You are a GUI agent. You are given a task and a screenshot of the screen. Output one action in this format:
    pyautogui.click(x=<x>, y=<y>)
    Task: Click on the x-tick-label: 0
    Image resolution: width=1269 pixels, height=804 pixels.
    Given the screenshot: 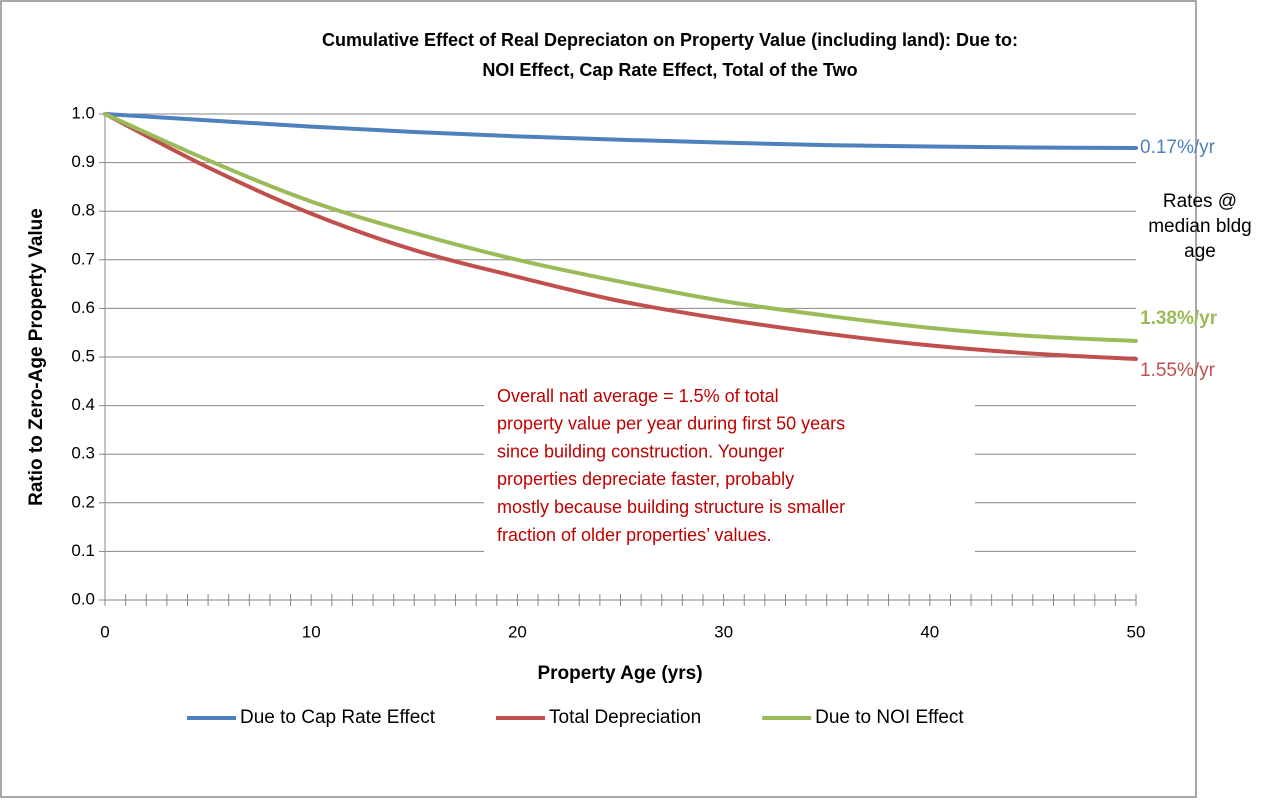 What is the action you would take?
    pyautogui.click(x=104, y=631)
    